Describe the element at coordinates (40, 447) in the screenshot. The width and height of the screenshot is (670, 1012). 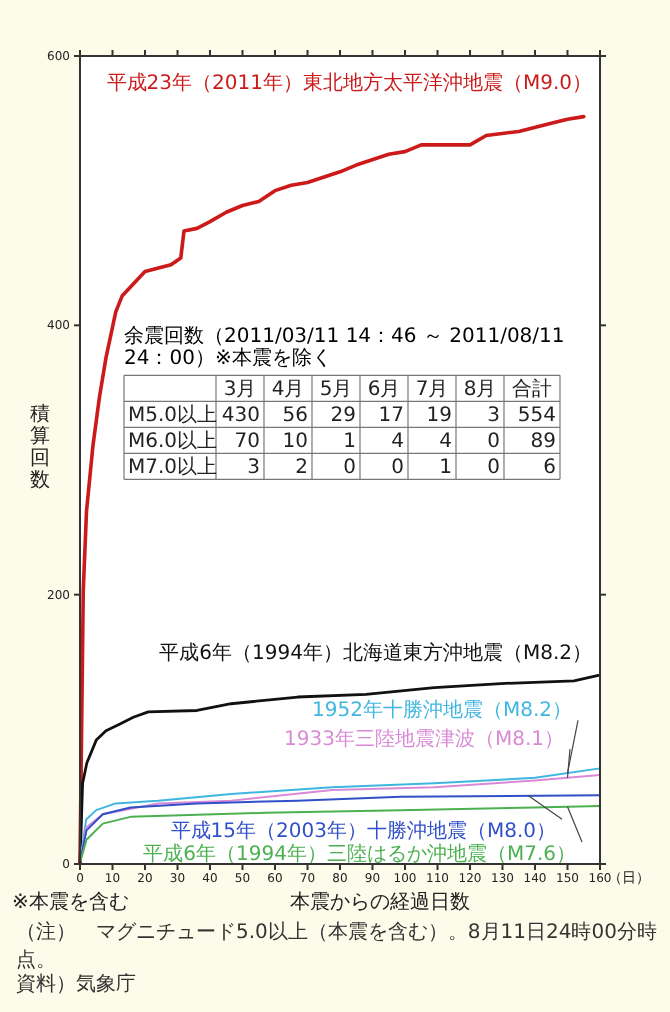
I see `y-axis-title: 積算回数` at that location.